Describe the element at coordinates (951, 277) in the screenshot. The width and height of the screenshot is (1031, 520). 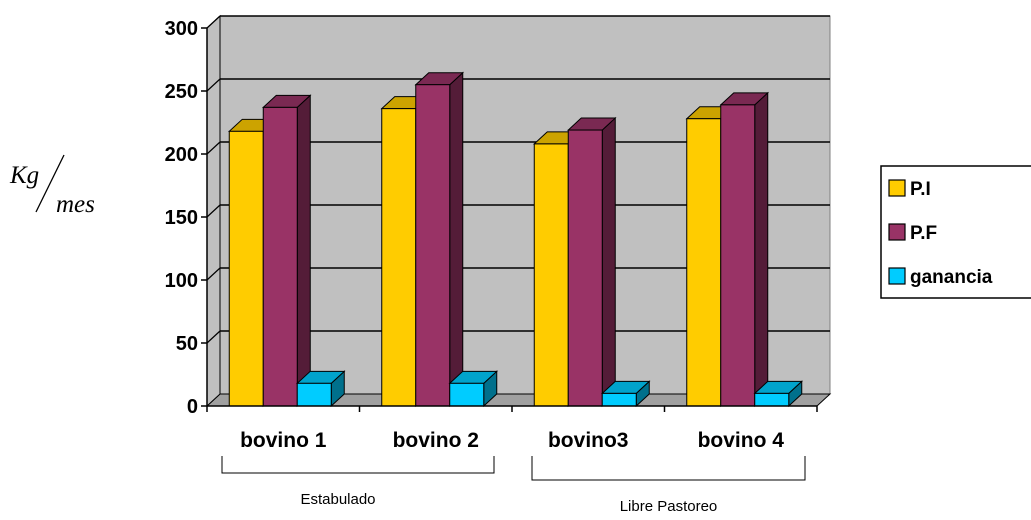
I see `legend-label: ganancia` at that location.